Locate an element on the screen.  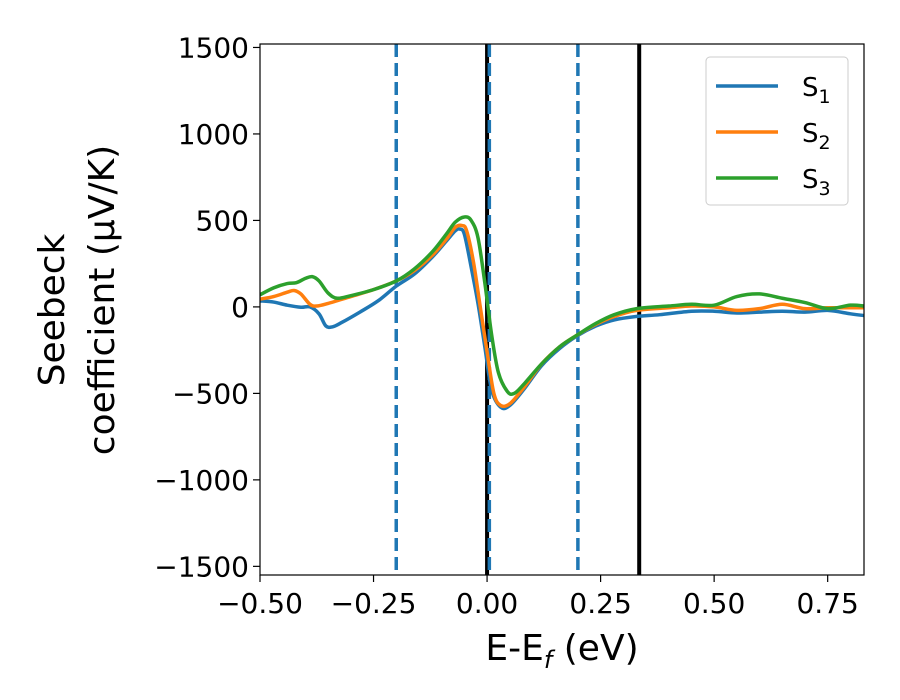
y-tick-label: 1000 is located at coordinates (213, 134).